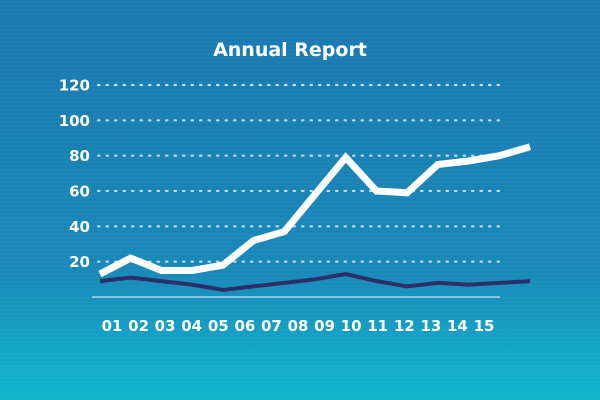 The width and height of the screenshot is (600, 400). Describe the element at coordinates (290, 50) in the screenshot. I see `chart-title: Annual Report` at that location.